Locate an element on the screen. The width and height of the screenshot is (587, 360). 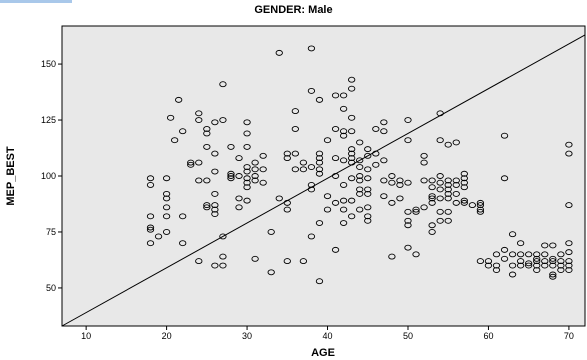
y-axis-ticks: 50 75 100 125 150 is located at coordinates (51, 176).